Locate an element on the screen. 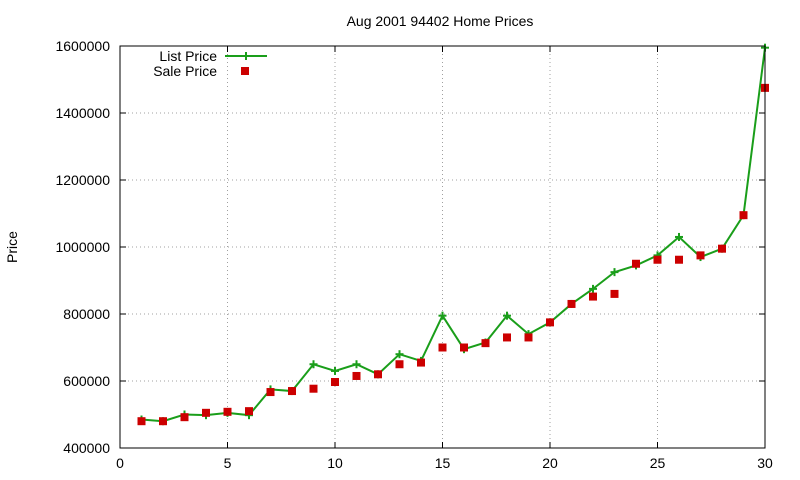 The height and width of the screenshot is (480, 800). y-tick-label: 1600000 is located at coordinates (82, 46).